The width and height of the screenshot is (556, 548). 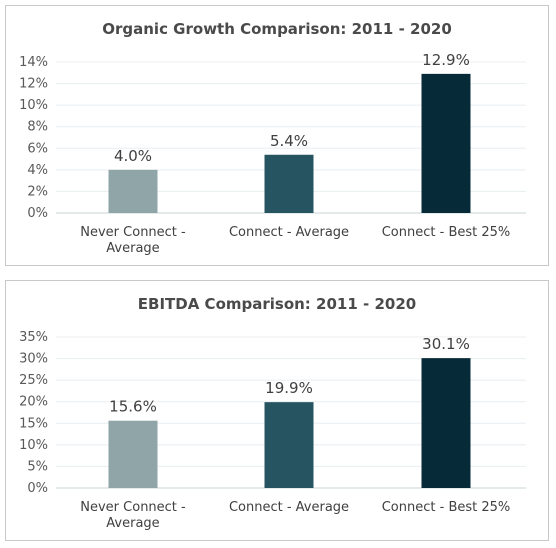 I want to click on y-tick-label: 14%, so click(x=33, y=62).